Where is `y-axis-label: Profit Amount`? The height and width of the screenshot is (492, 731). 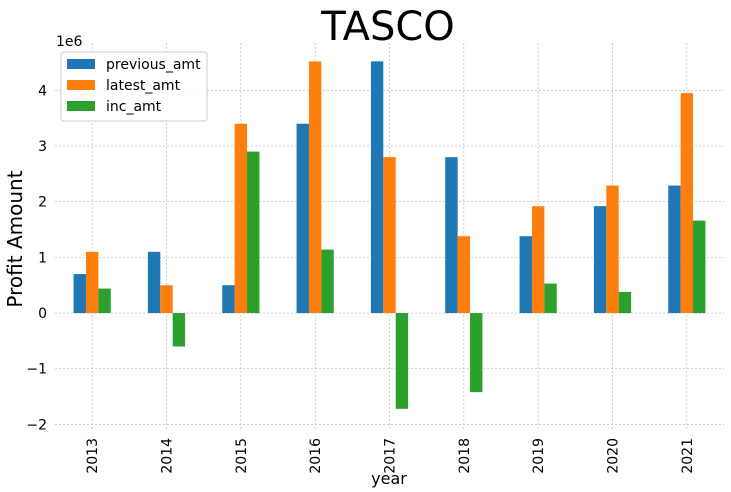
y-axis-label: Profit Amount is located at coordinates (15, 238).